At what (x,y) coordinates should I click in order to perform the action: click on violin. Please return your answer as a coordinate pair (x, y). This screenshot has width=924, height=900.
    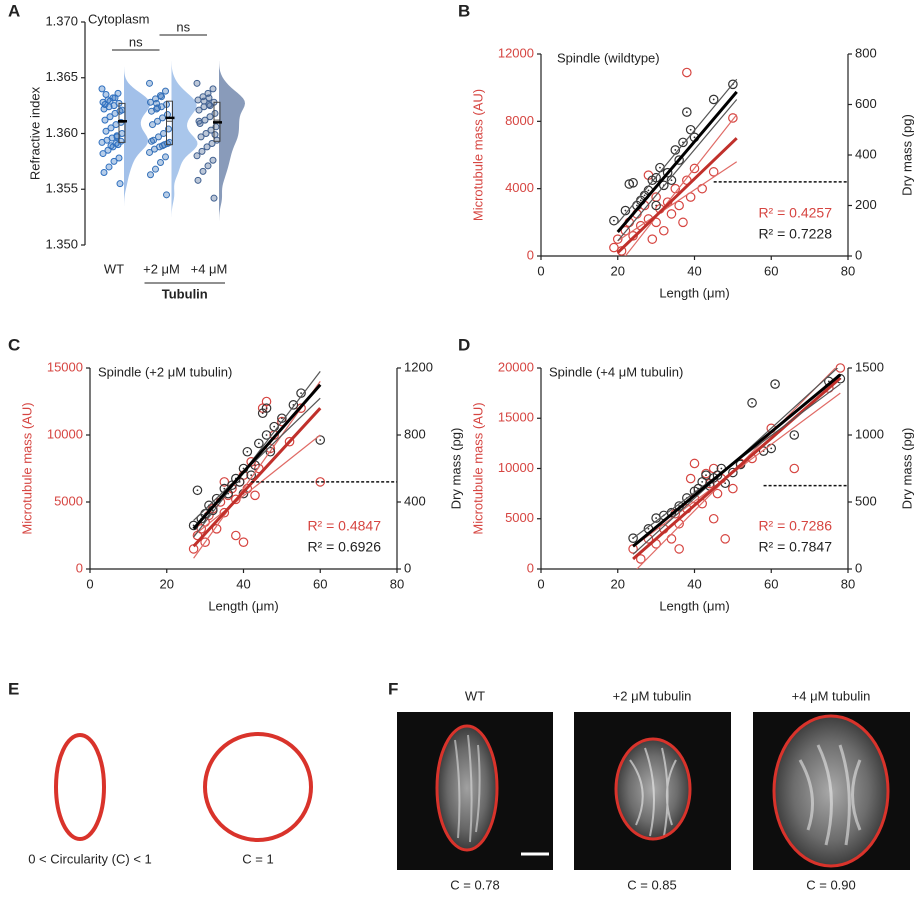
    Looking at the image, I should click on (137, 136).